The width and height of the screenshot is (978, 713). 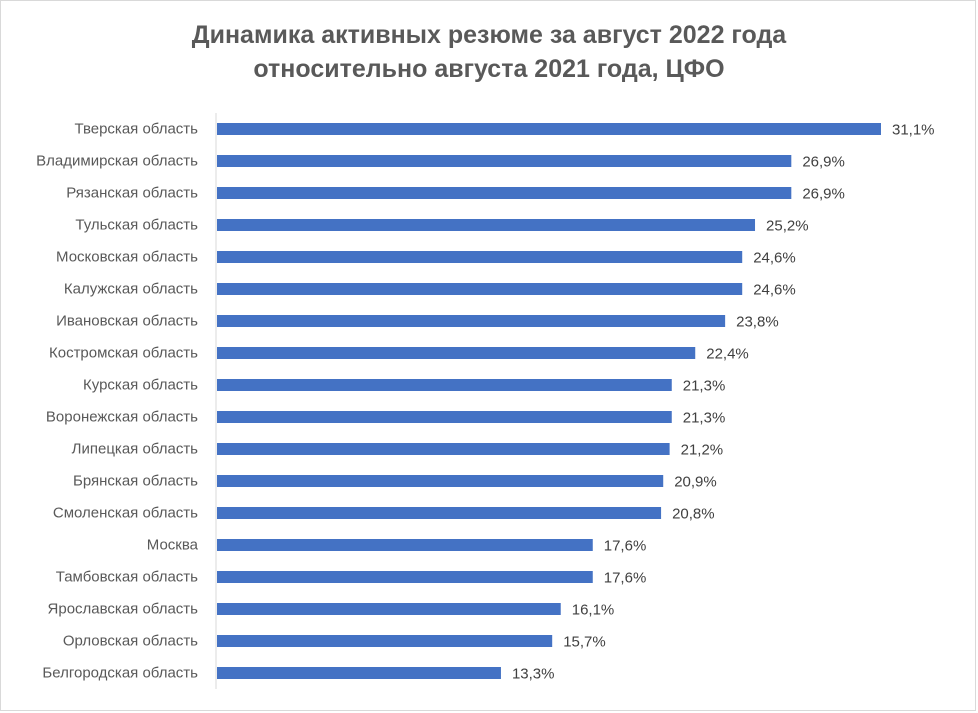 I want to click on value-label: 25,2%, so click(x=787, y=226).